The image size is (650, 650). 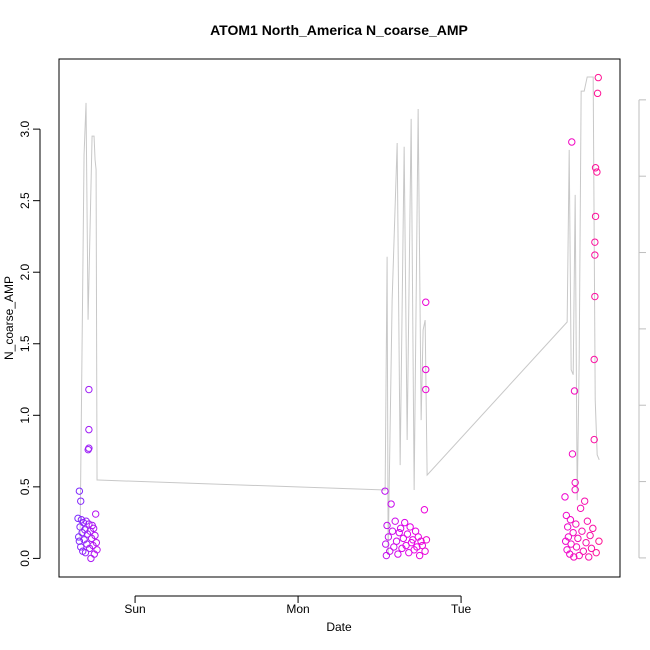 What do you see at coordinates (134, 609) in the screenshot?
I see `x-tick-label: Sun` at bounding box center [134, 609].